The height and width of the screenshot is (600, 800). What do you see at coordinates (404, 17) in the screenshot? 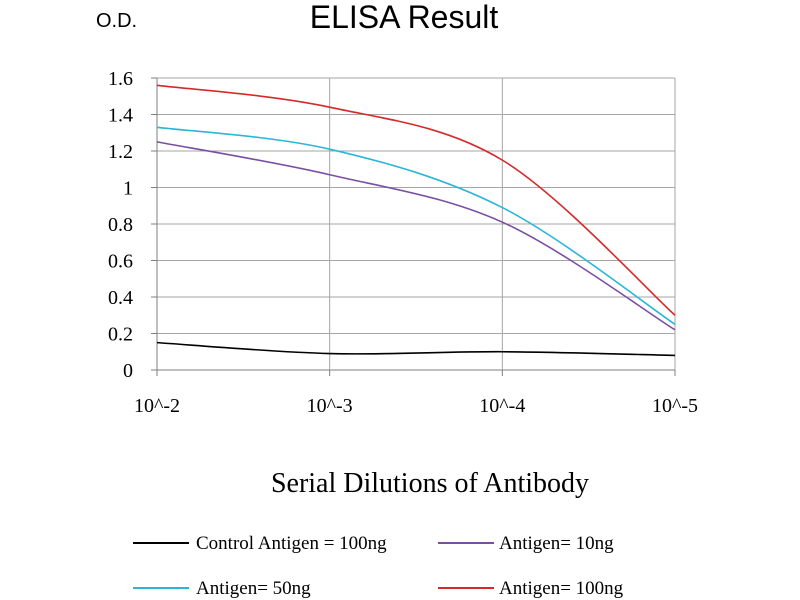
I see `chart-title: ELISA Result` at bounding box center [404, 17].